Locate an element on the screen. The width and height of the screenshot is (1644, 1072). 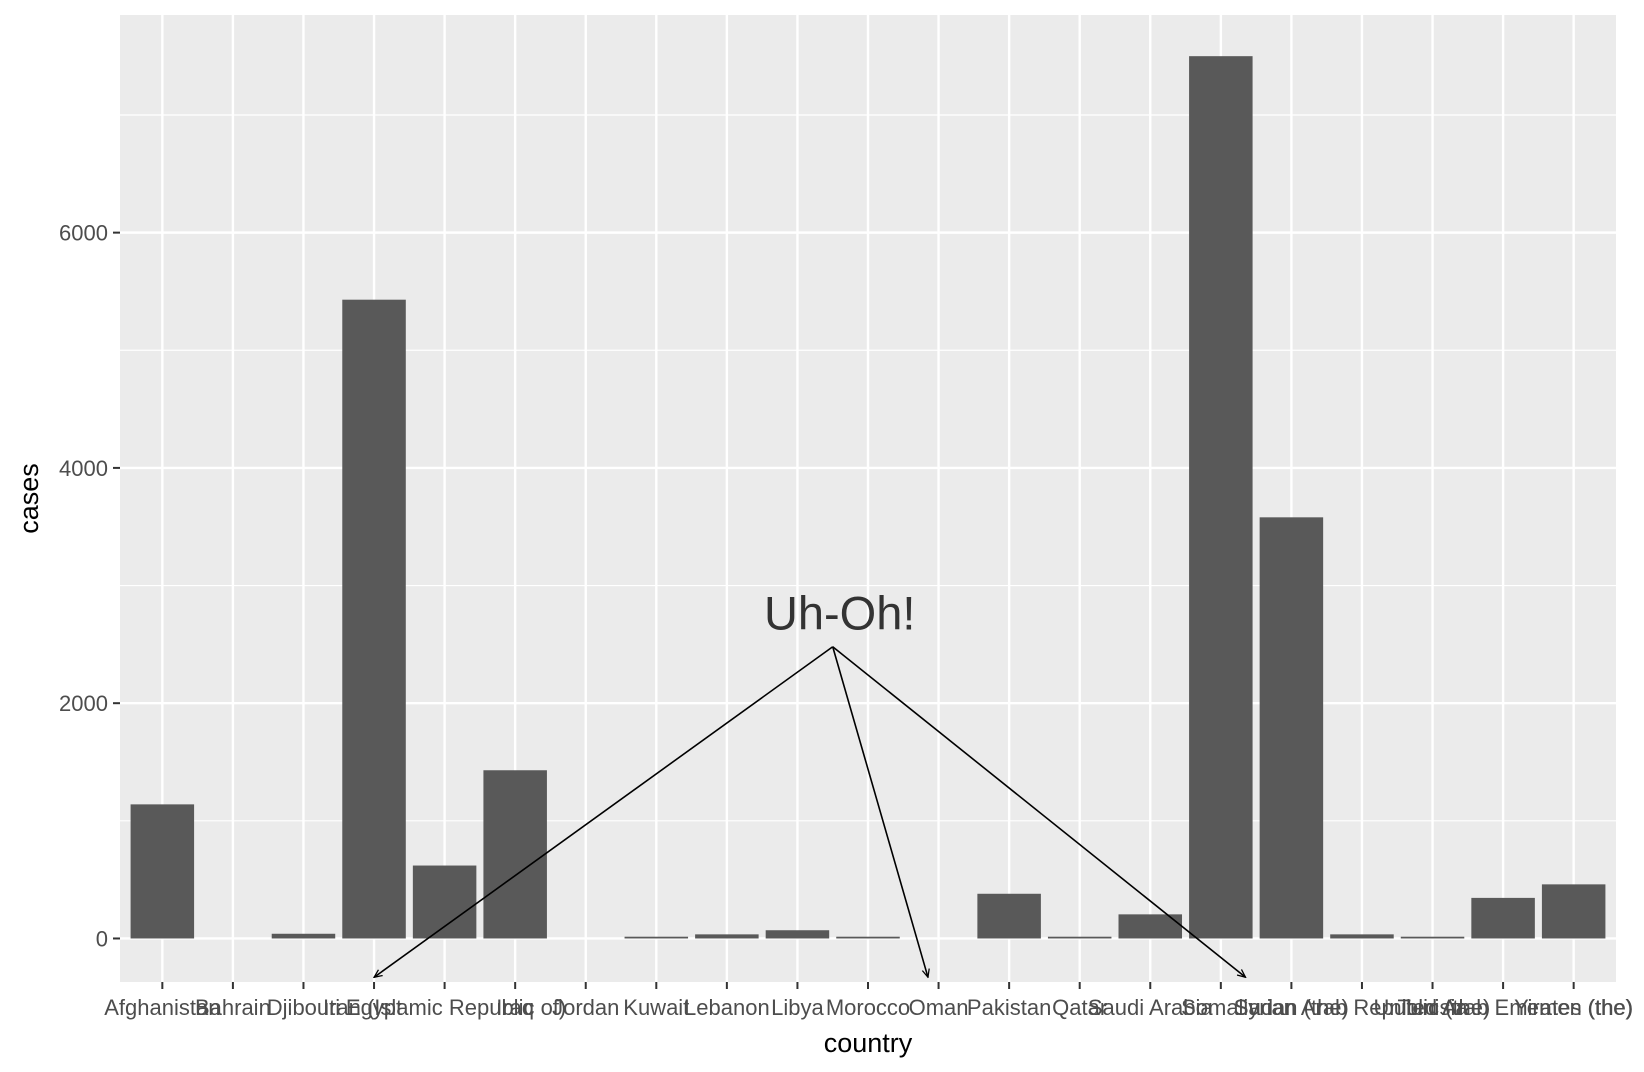
x-tick-label: Tunisia is located at coordinates (1432, 1007).